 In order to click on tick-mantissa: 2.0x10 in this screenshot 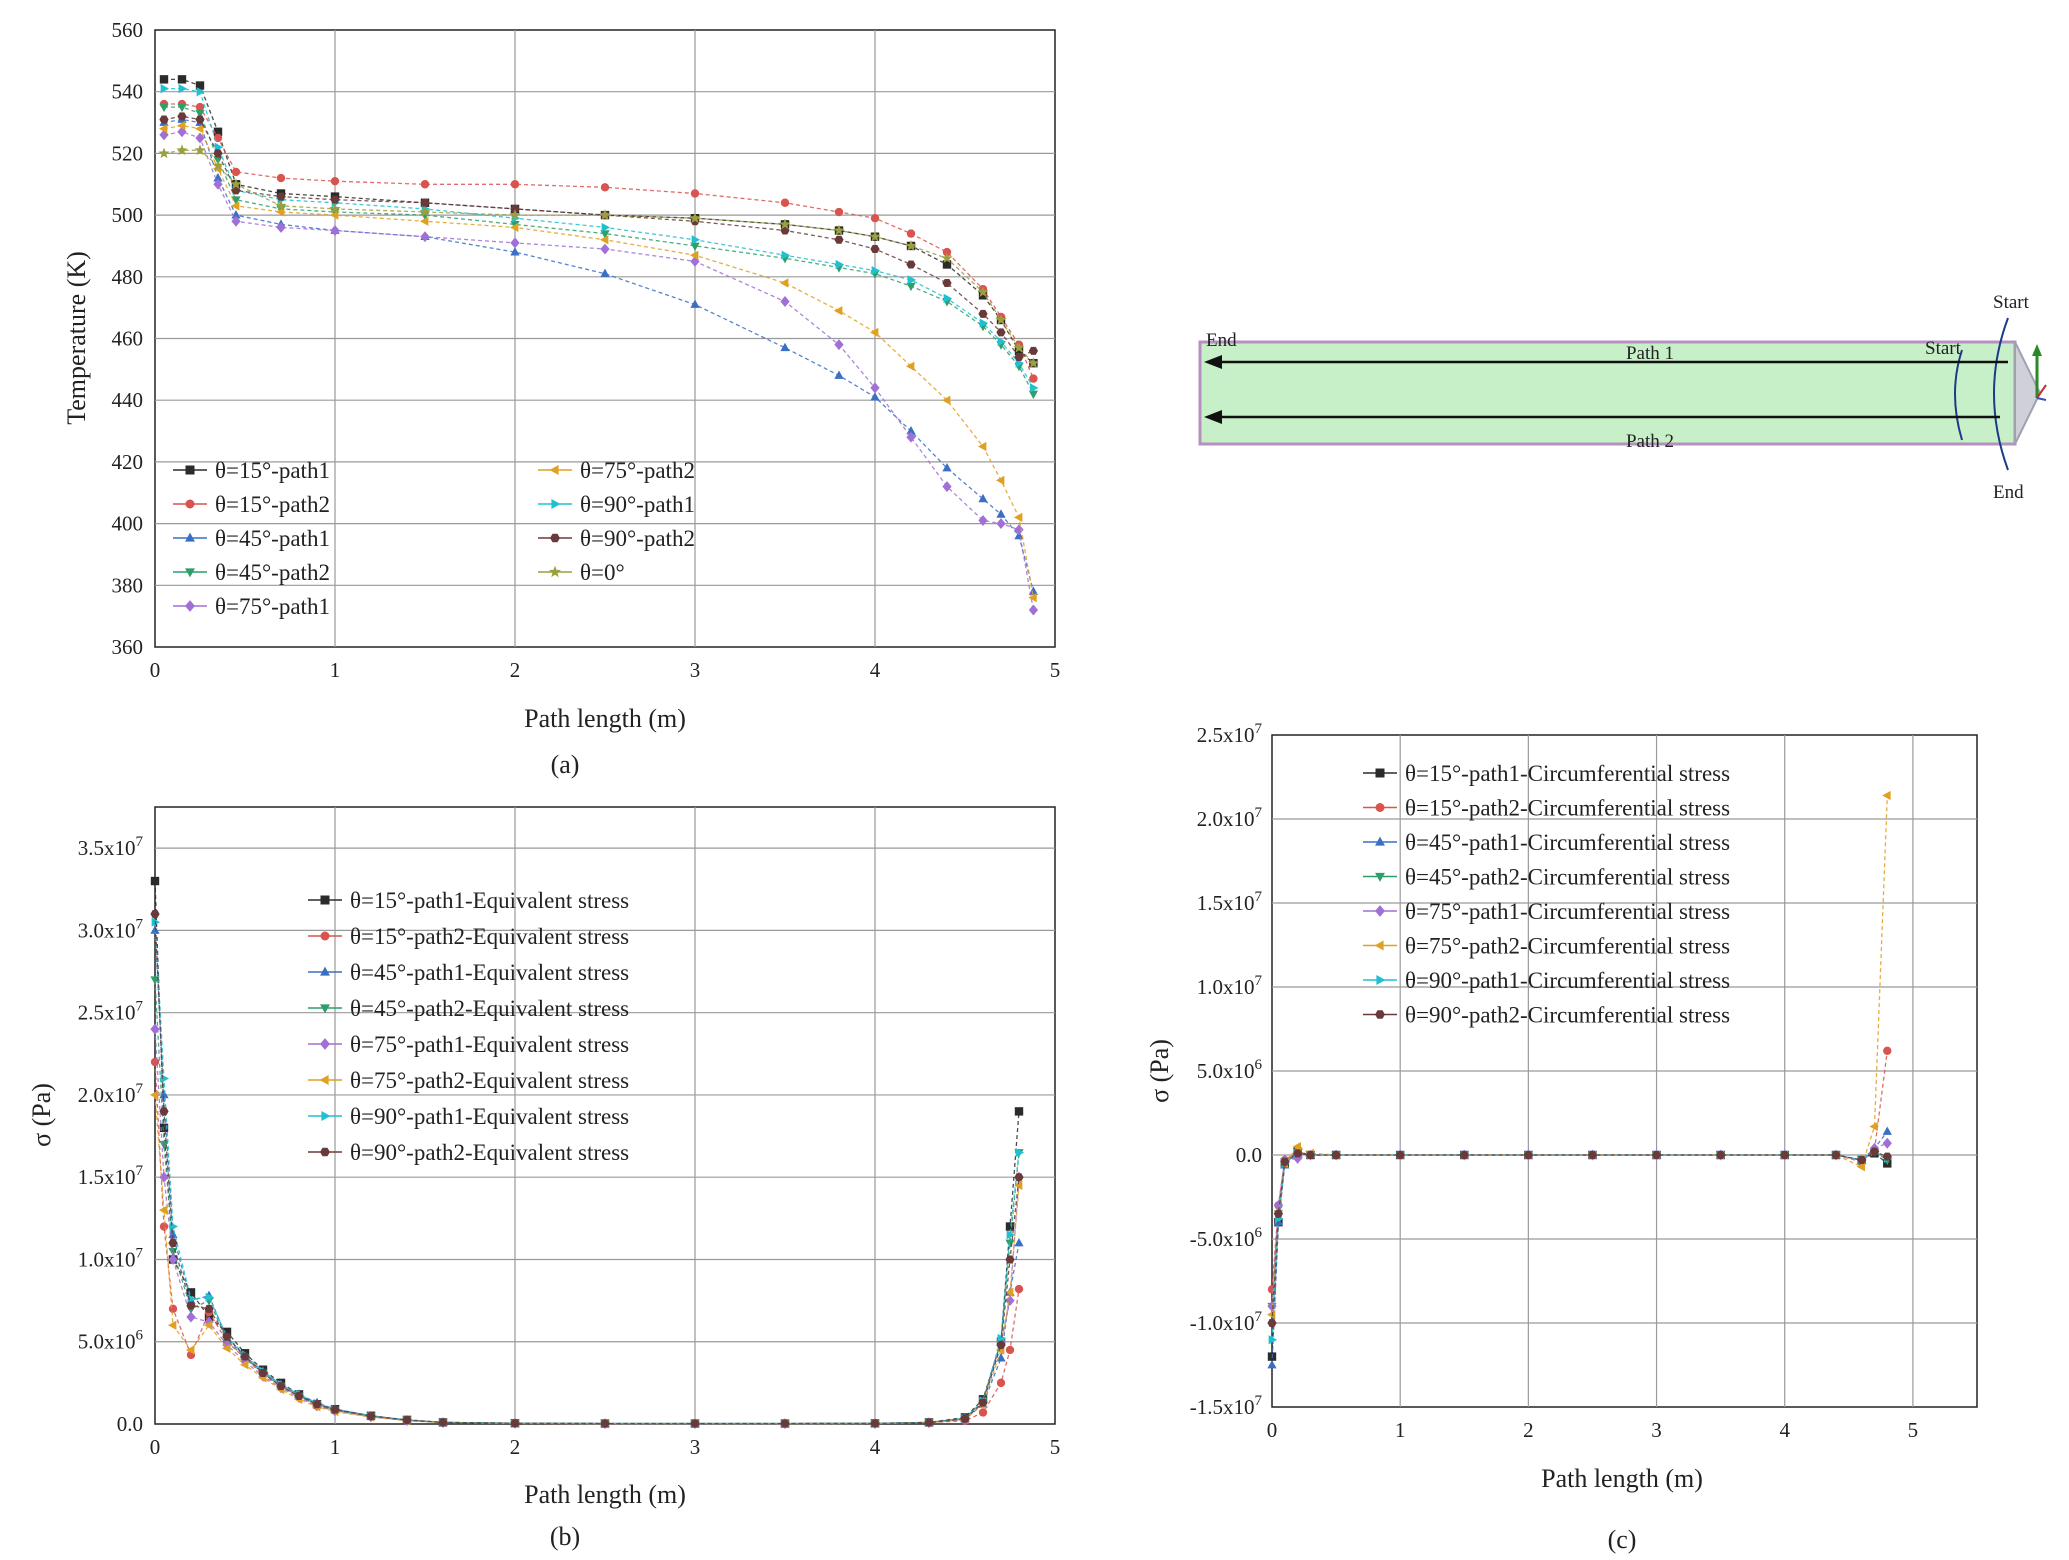, I will do `click(107, 1095)`.